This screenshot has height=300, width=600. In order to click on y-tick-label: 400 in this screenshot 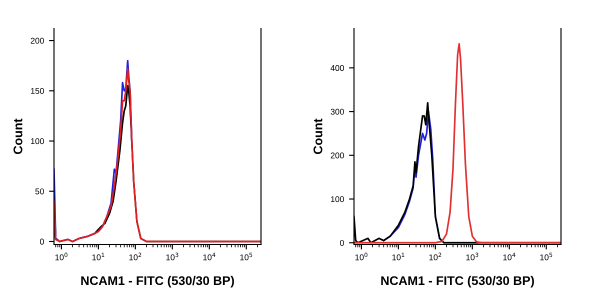, I will do `click(337, 68)`.